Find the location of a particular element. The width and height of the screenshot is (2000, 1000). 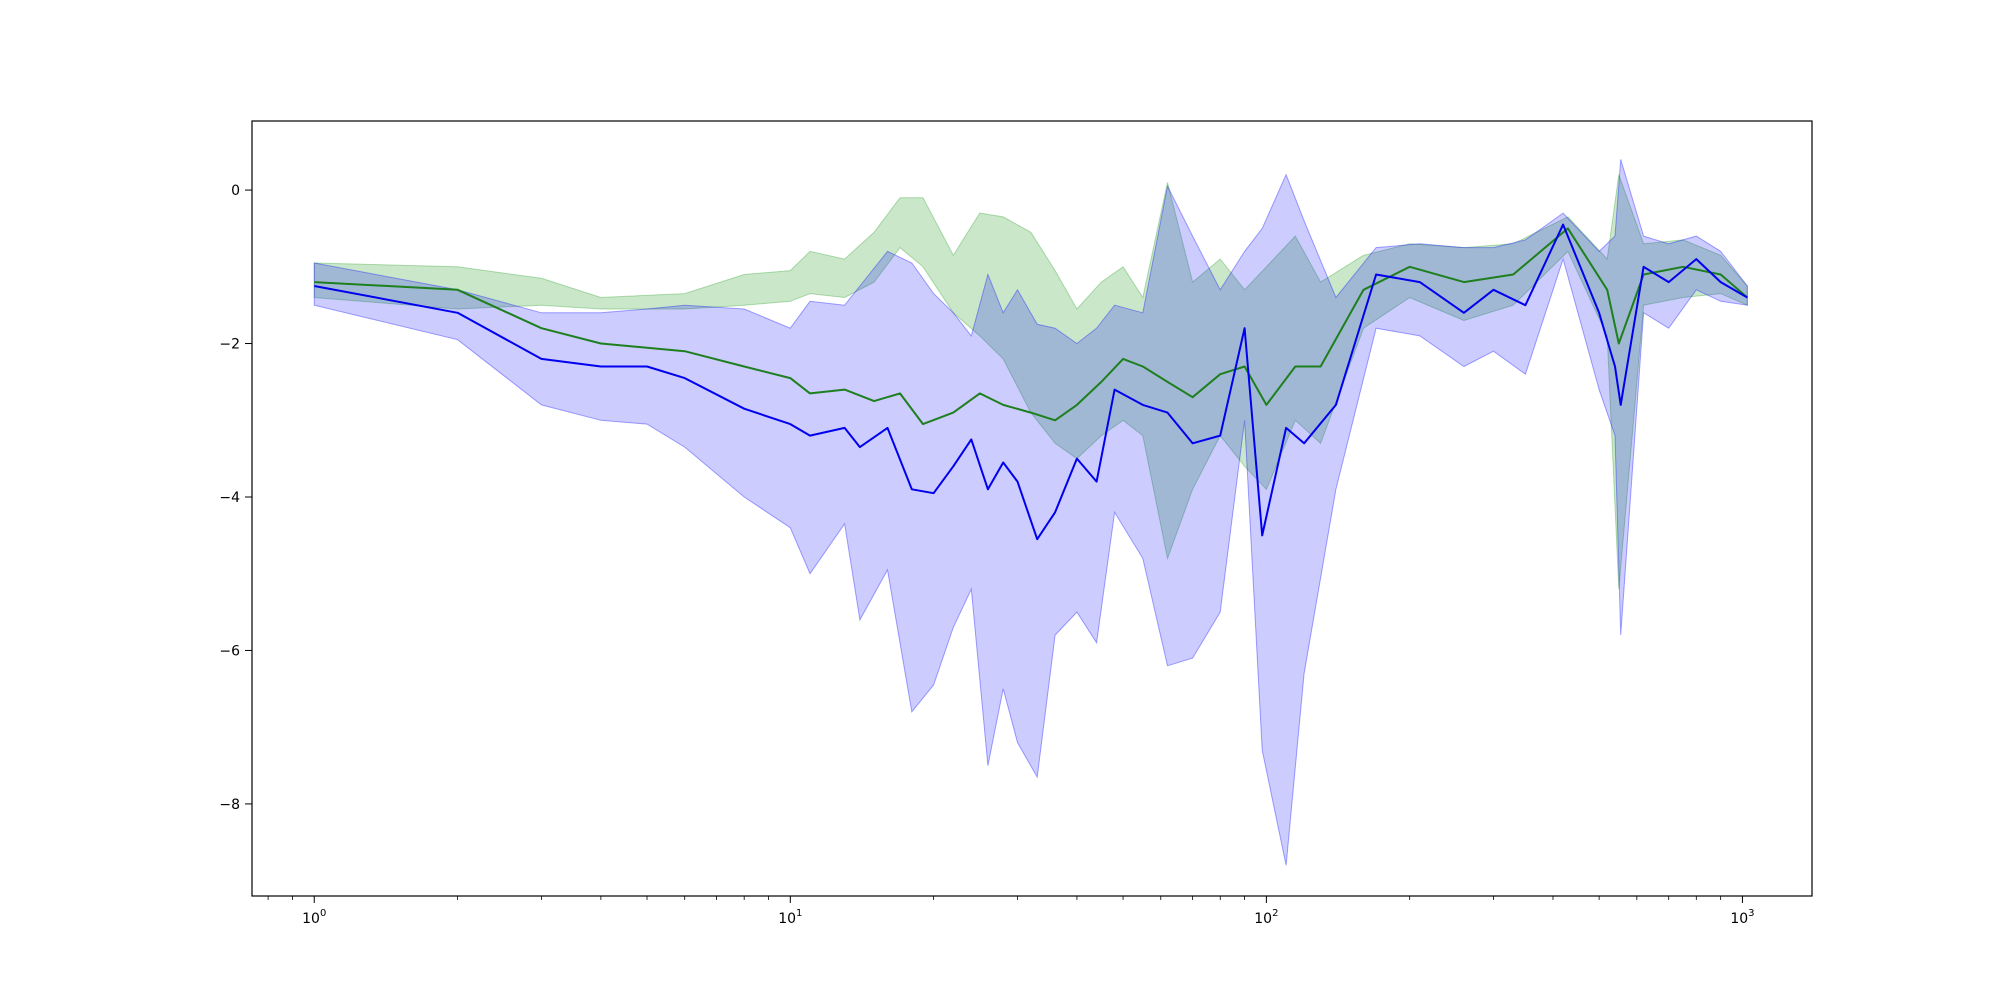

series-1-line is located at coordinates (1031, 326).